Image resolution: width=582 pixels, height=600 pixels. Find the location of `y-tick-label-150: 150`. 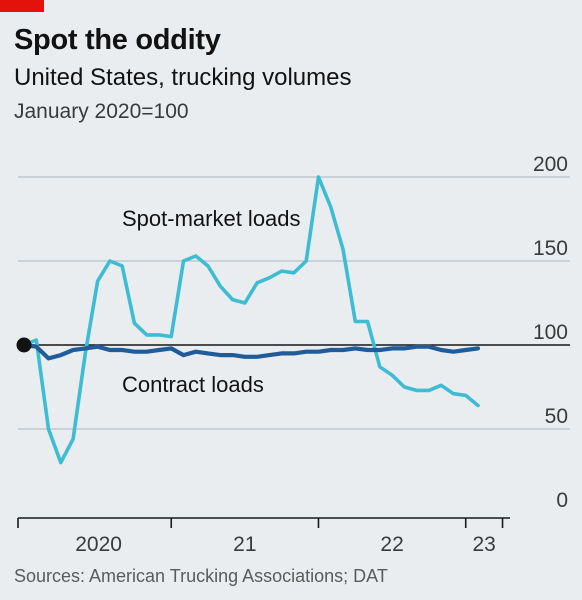

y-tick-label-150: 150 is located at coordinates (550, 248).